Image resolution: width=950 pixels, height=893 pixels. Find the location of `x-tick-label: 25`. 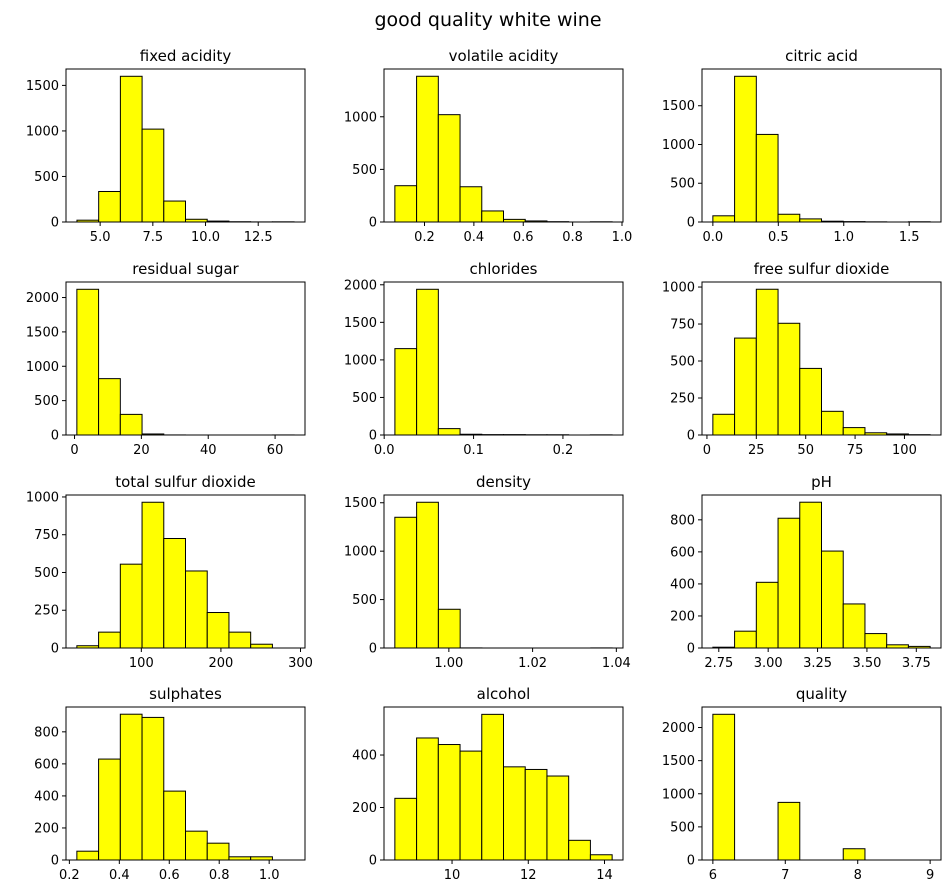

x-tick-label: 25 is located at coordinates (756, 450).